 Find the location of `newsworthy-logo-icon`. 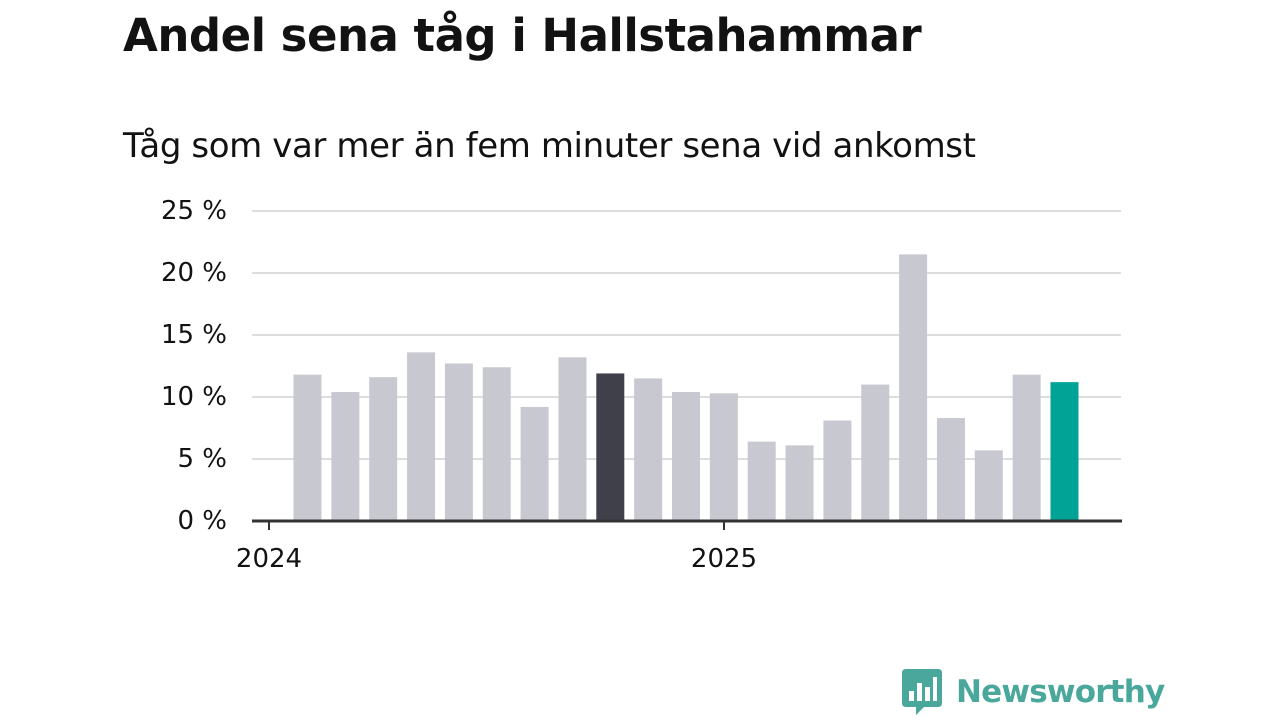

newsworthy-logo-icon is located at coordinates (922, 692).